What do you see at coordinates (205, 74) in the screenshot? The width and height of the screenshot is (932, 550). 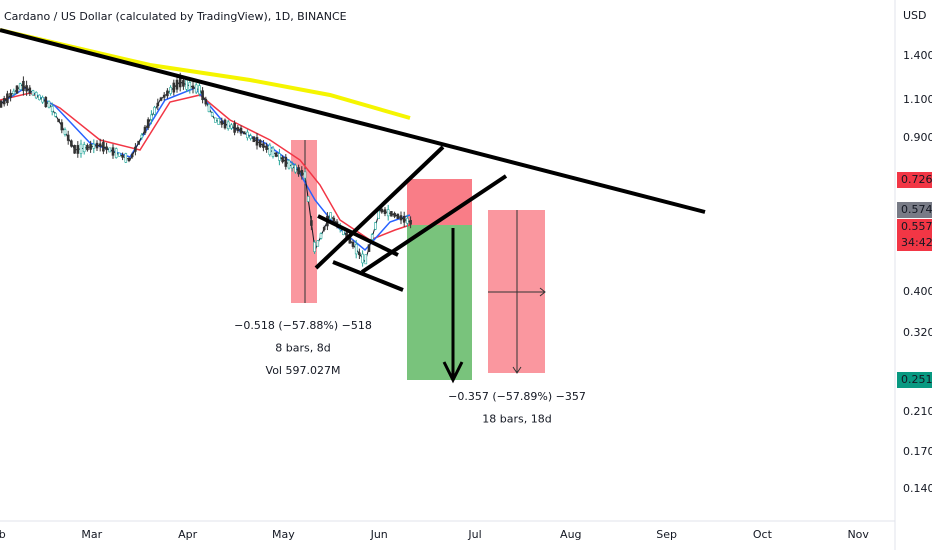 I see `moving-average` at bounding box center [205, 74].